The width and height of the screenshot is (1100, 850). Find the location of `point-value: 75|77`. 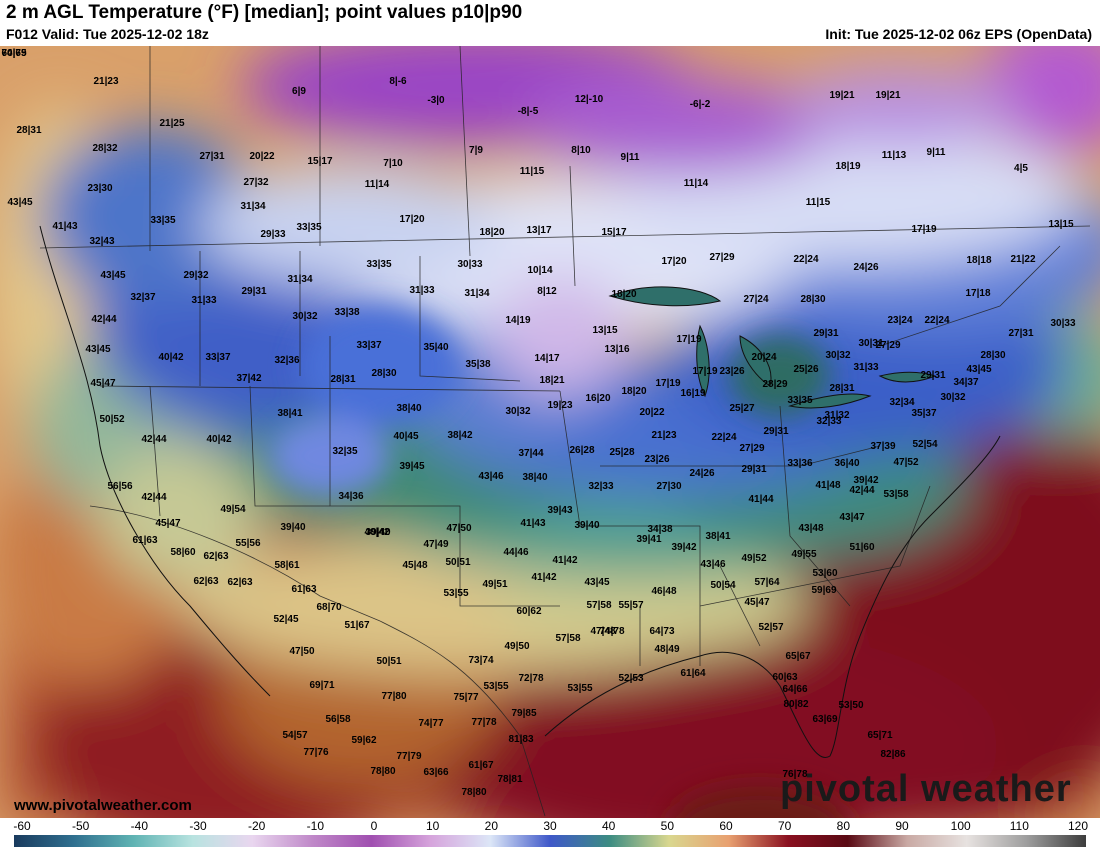

point-value: 75|77 is located at coordinates (466, 697).